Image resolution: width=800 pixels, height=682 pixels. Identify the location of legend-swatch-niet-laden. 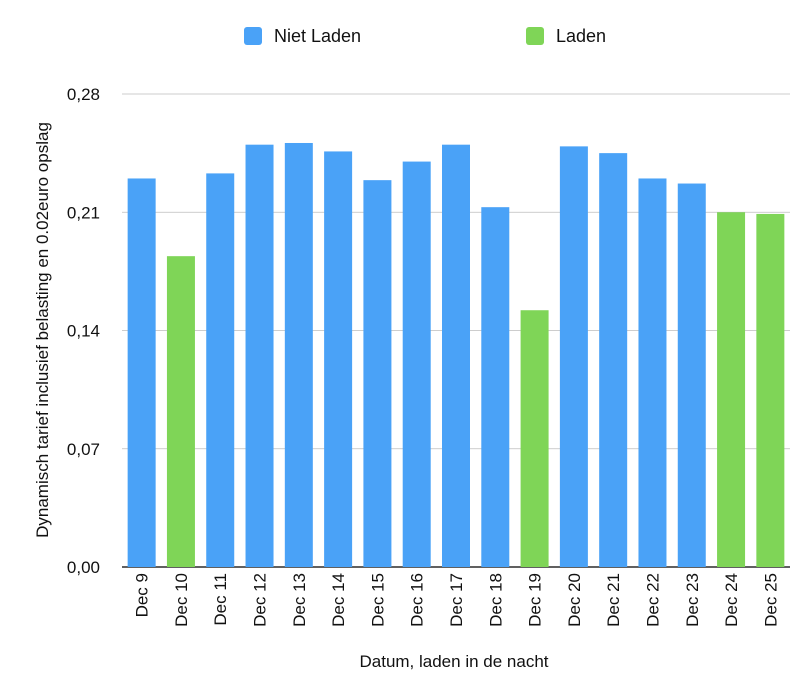
(253, 36).